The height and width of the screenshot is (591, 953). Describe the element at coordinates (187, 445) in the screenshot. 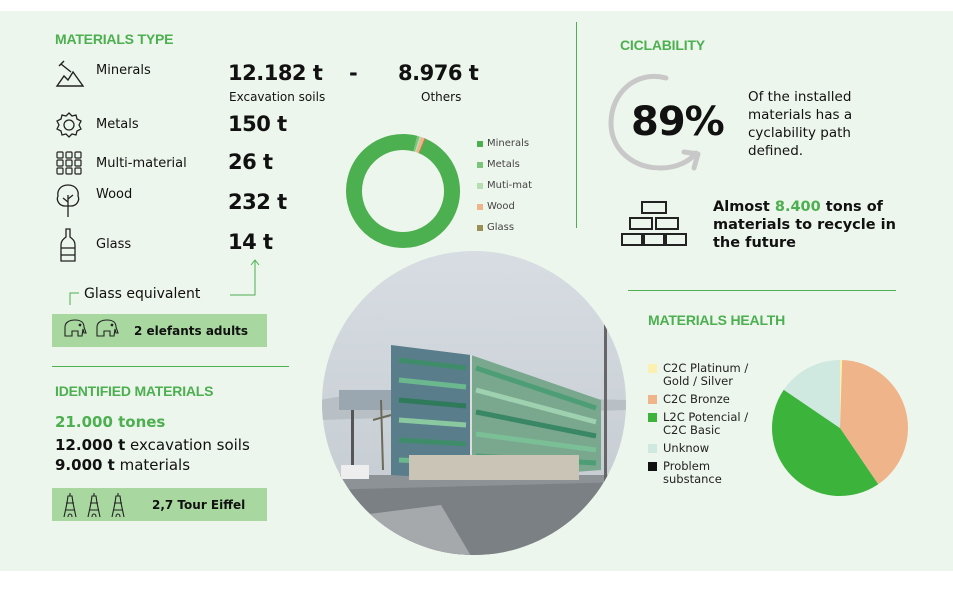

I see `excavation-text: excavation soils` at that location.